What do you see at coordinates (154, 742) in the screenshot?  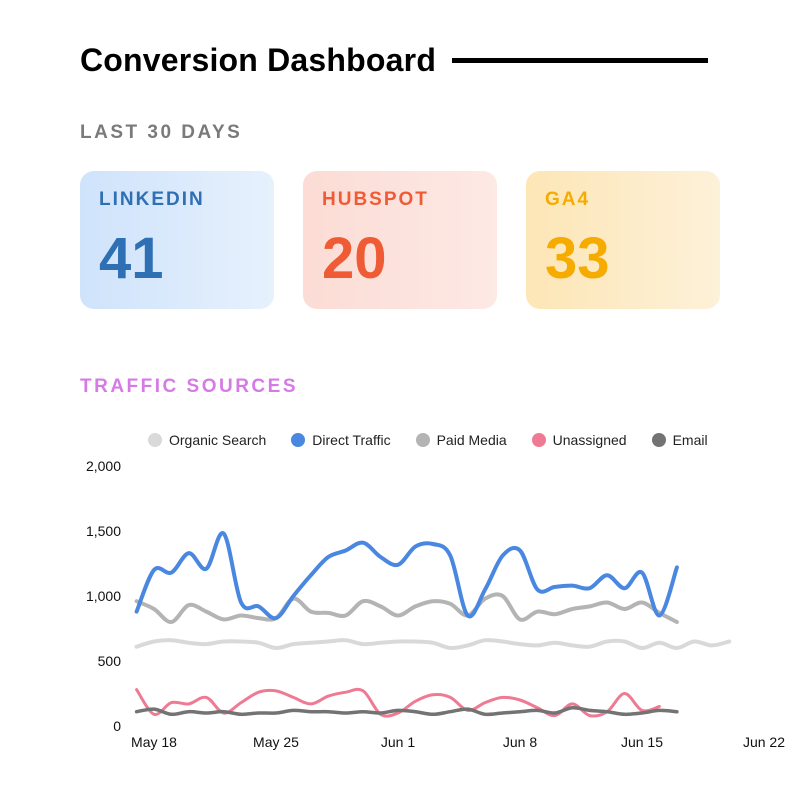 I see `x-tick-label: May 18` at bounding box center [154, 742].